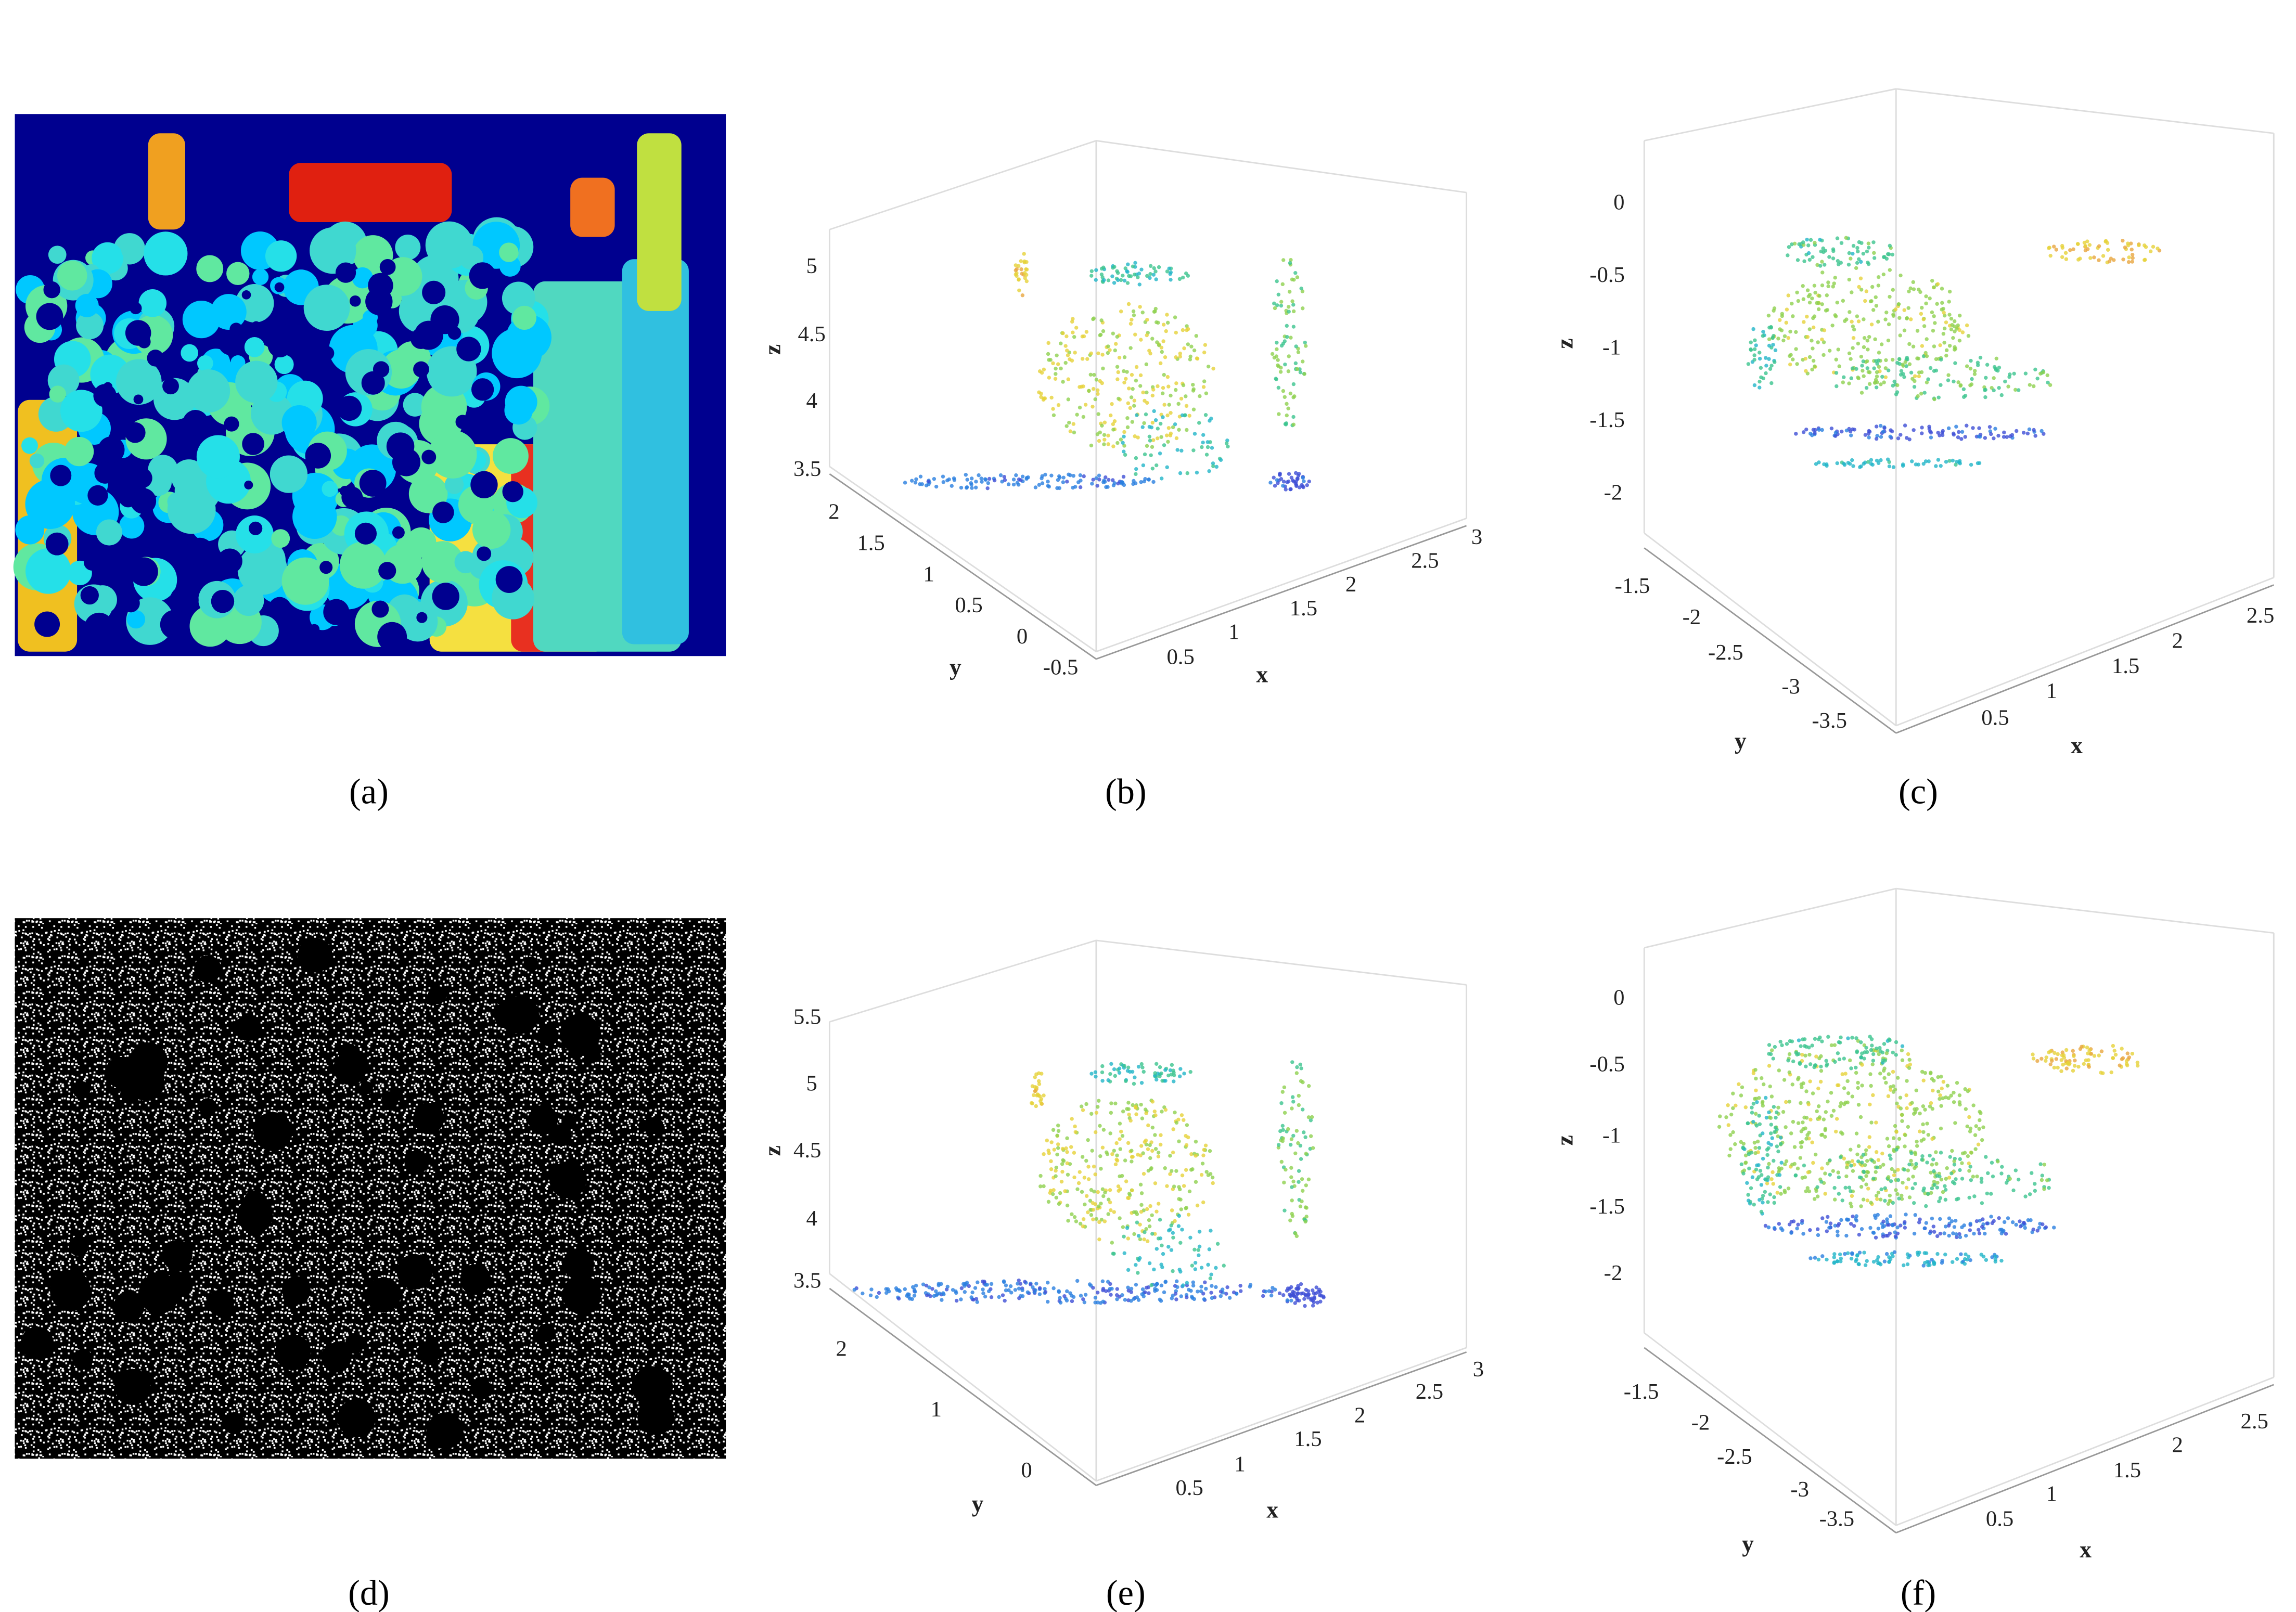  What do you see at coordinates (254, 347) in the screenshot?
I see `depth-blob` at bounding box center [254, 347].